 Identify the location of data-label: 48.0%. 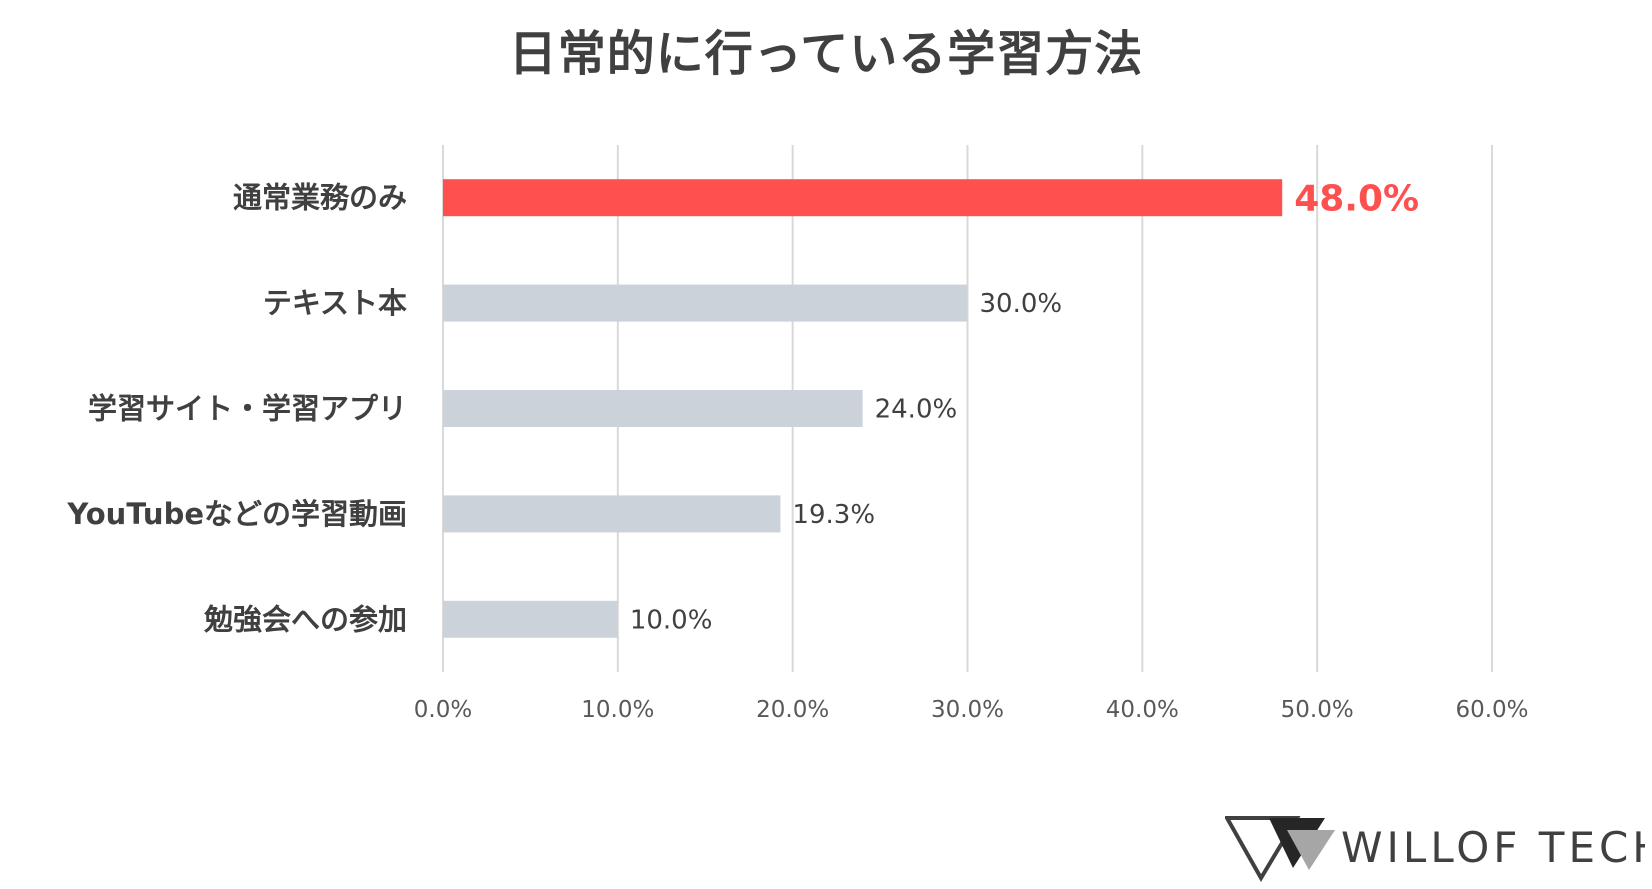
(1356, 199).